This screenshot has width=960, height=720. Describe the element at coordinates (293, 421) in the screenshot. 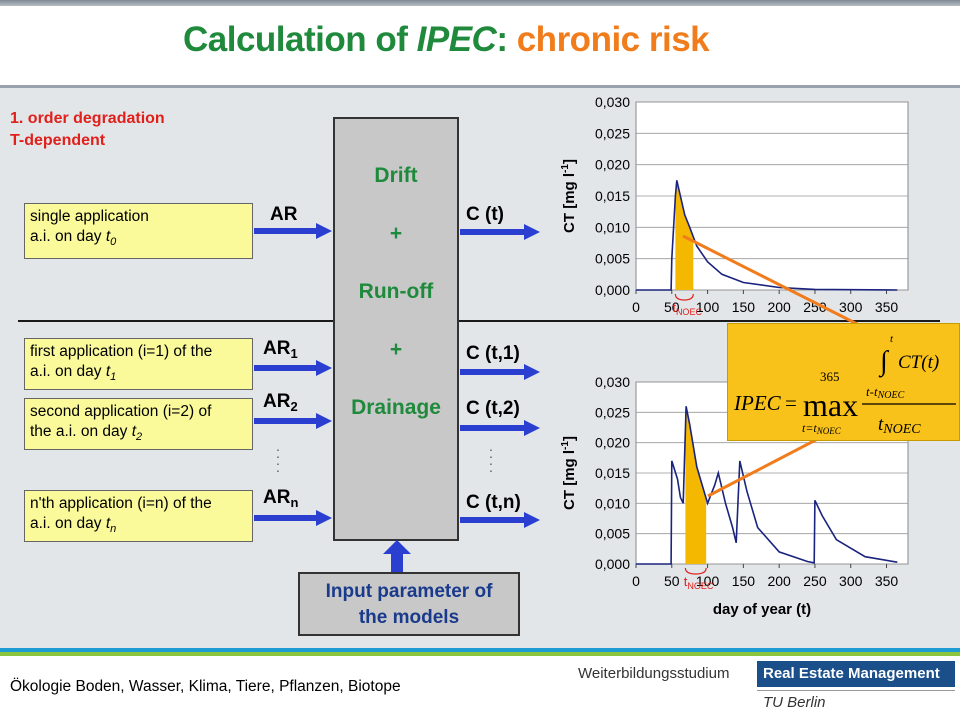

I see `arrow-ar2` at that location.